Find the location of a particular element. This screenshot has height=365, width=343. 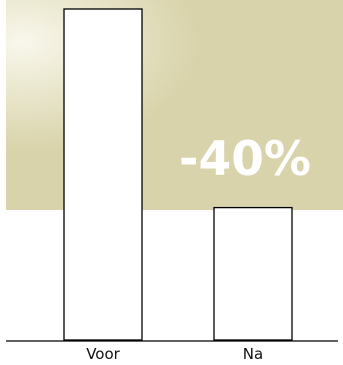

x-tick-label-voor: Voor is located at coordinates (103, 354).